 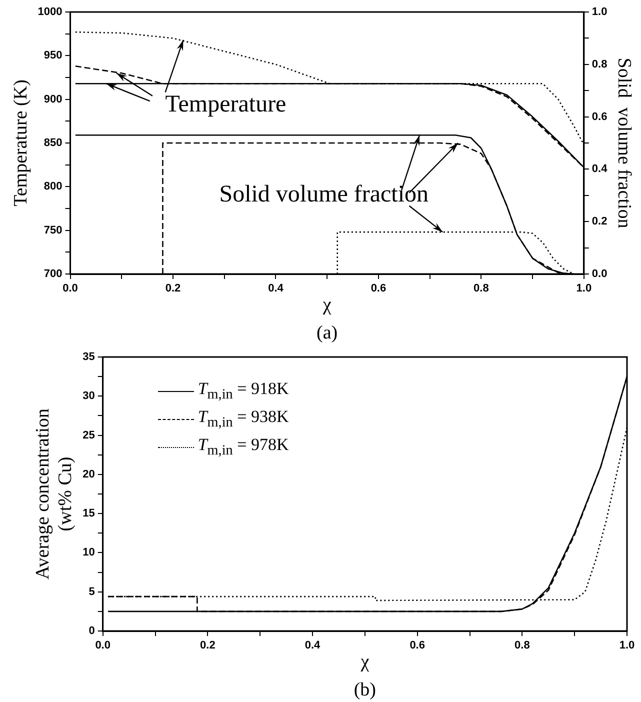 I want to click on y-tick-label: 35, so click(x=88, y=357).